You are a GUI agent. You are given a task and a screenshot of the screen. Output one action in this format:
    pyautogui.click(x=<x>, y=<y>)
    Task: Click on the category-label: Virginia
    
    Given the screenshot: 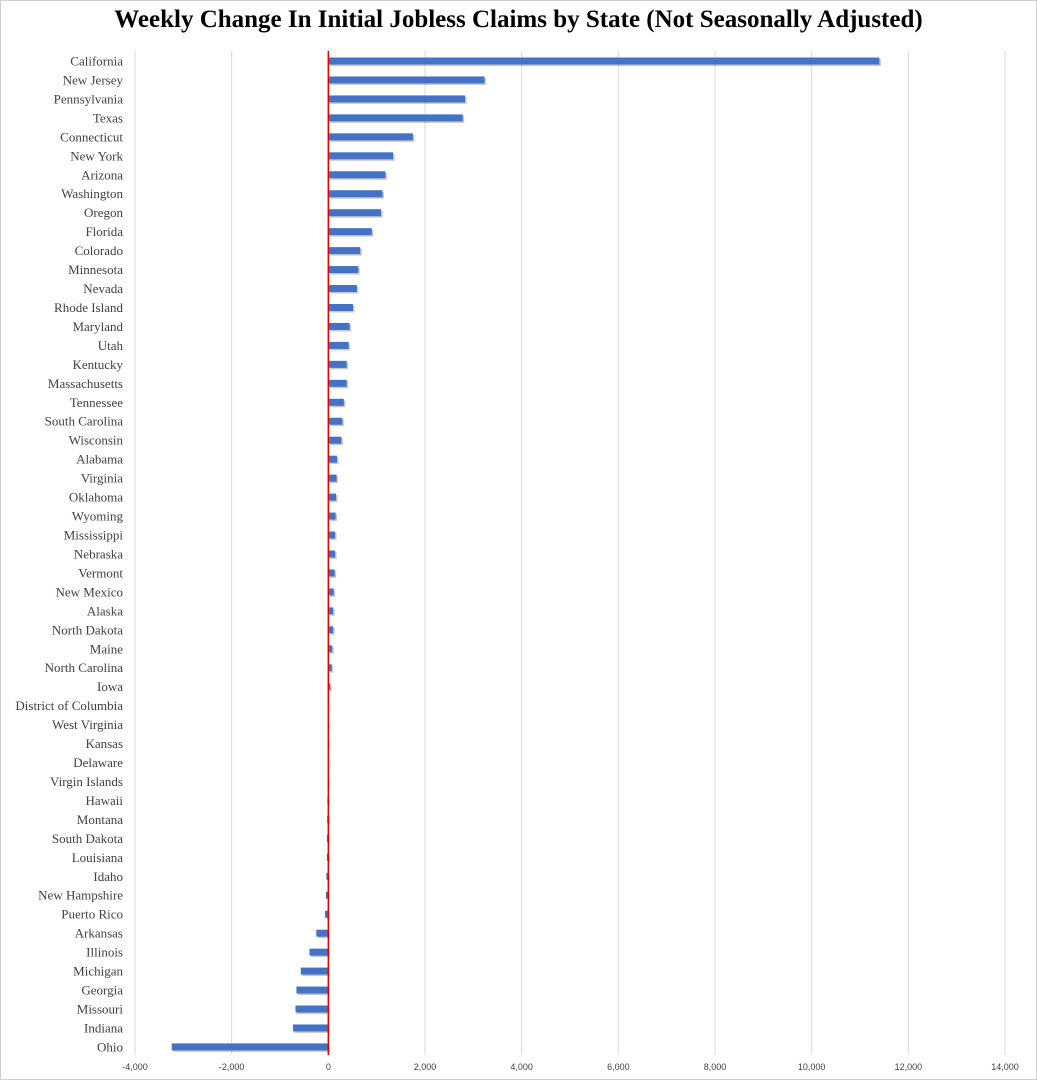 What is the action you would take?
    pyautogui.click(x=102, y=478)
    